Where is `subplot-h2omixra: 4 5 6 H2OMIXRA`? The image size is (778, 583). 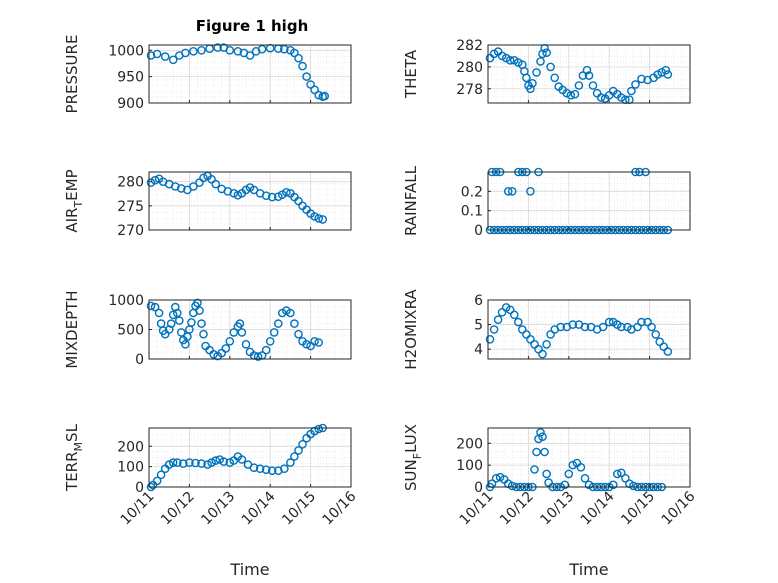
subplot-h2omixra: 4 5 6 H2OMIXRA is located at coordinates (546, 329).